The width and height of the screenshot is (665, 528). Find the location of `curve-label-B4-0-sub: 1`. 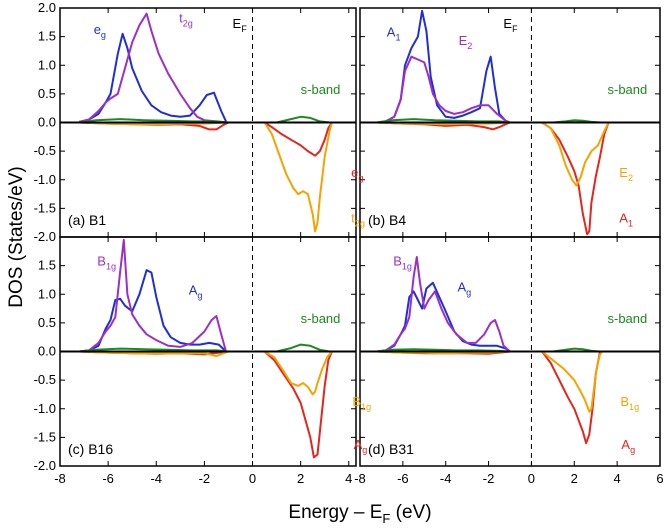

curve-label-B4-0-sub: 1 is located at coordinates (397, 38).